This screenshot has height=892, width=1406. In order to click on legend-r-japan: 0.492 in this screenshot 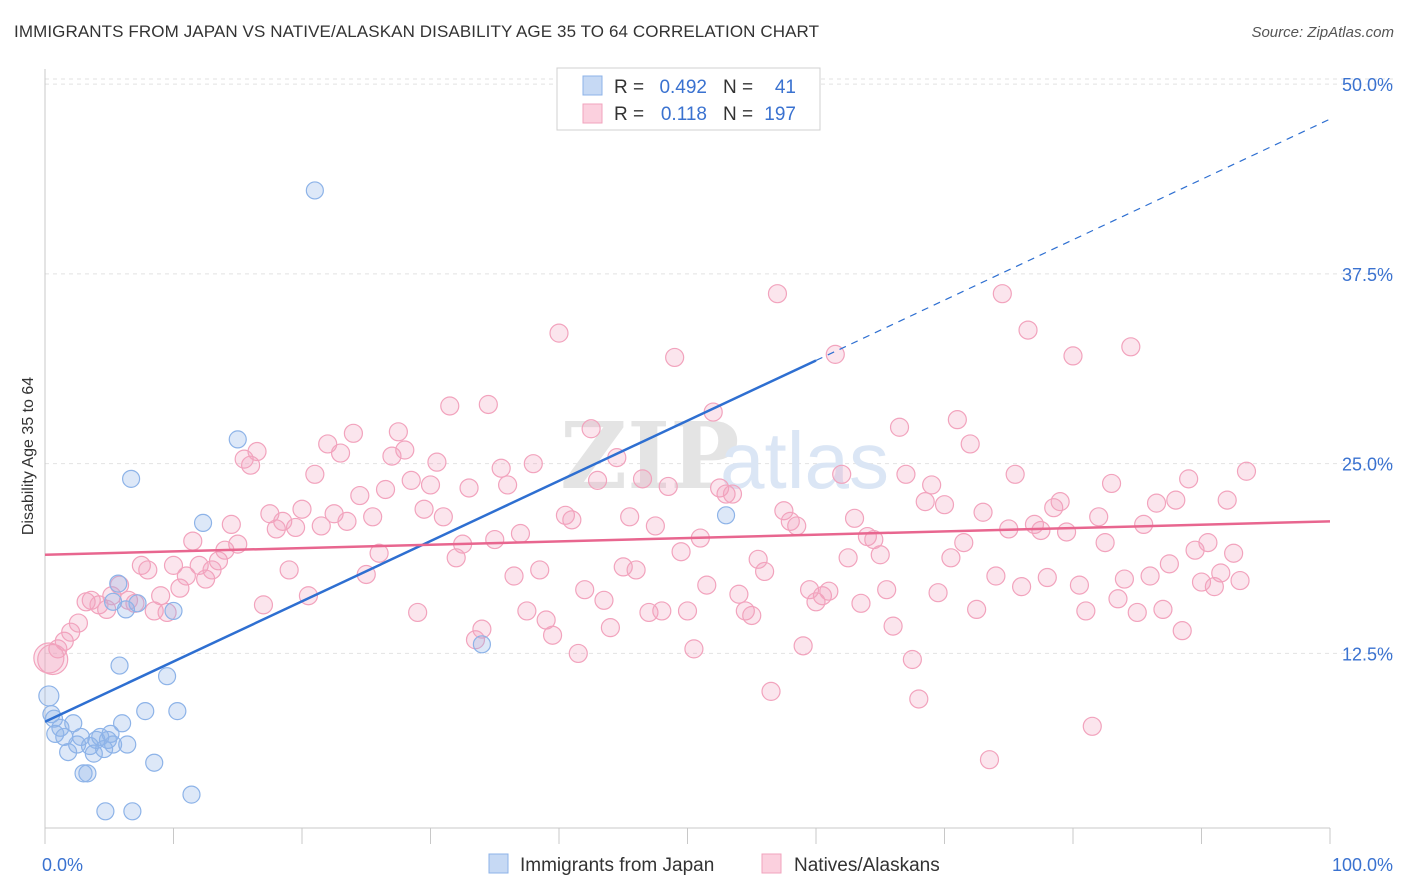, I will do `click(683, 87)`.